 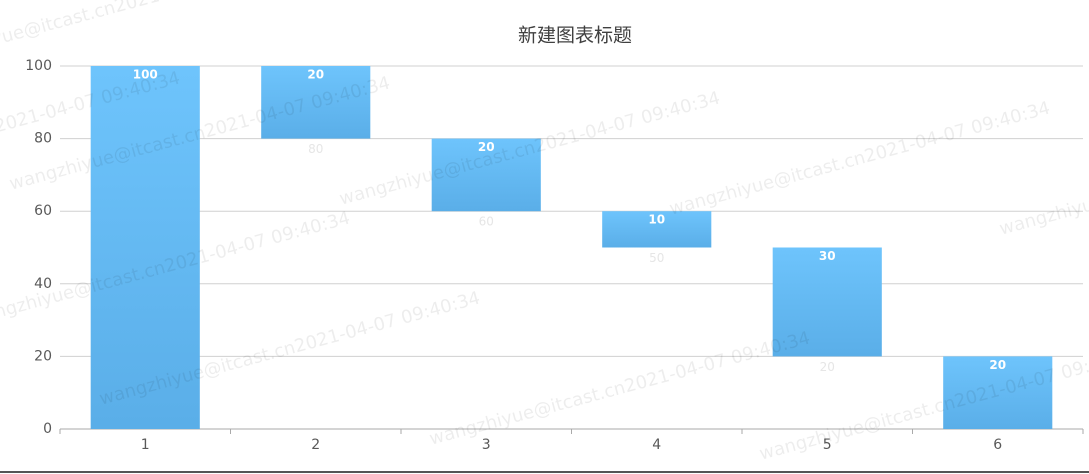 What do you see at coordinates (43, 211) in the screenshot?
I see `y-tick-label: 60` at bounding box center [43, 211].